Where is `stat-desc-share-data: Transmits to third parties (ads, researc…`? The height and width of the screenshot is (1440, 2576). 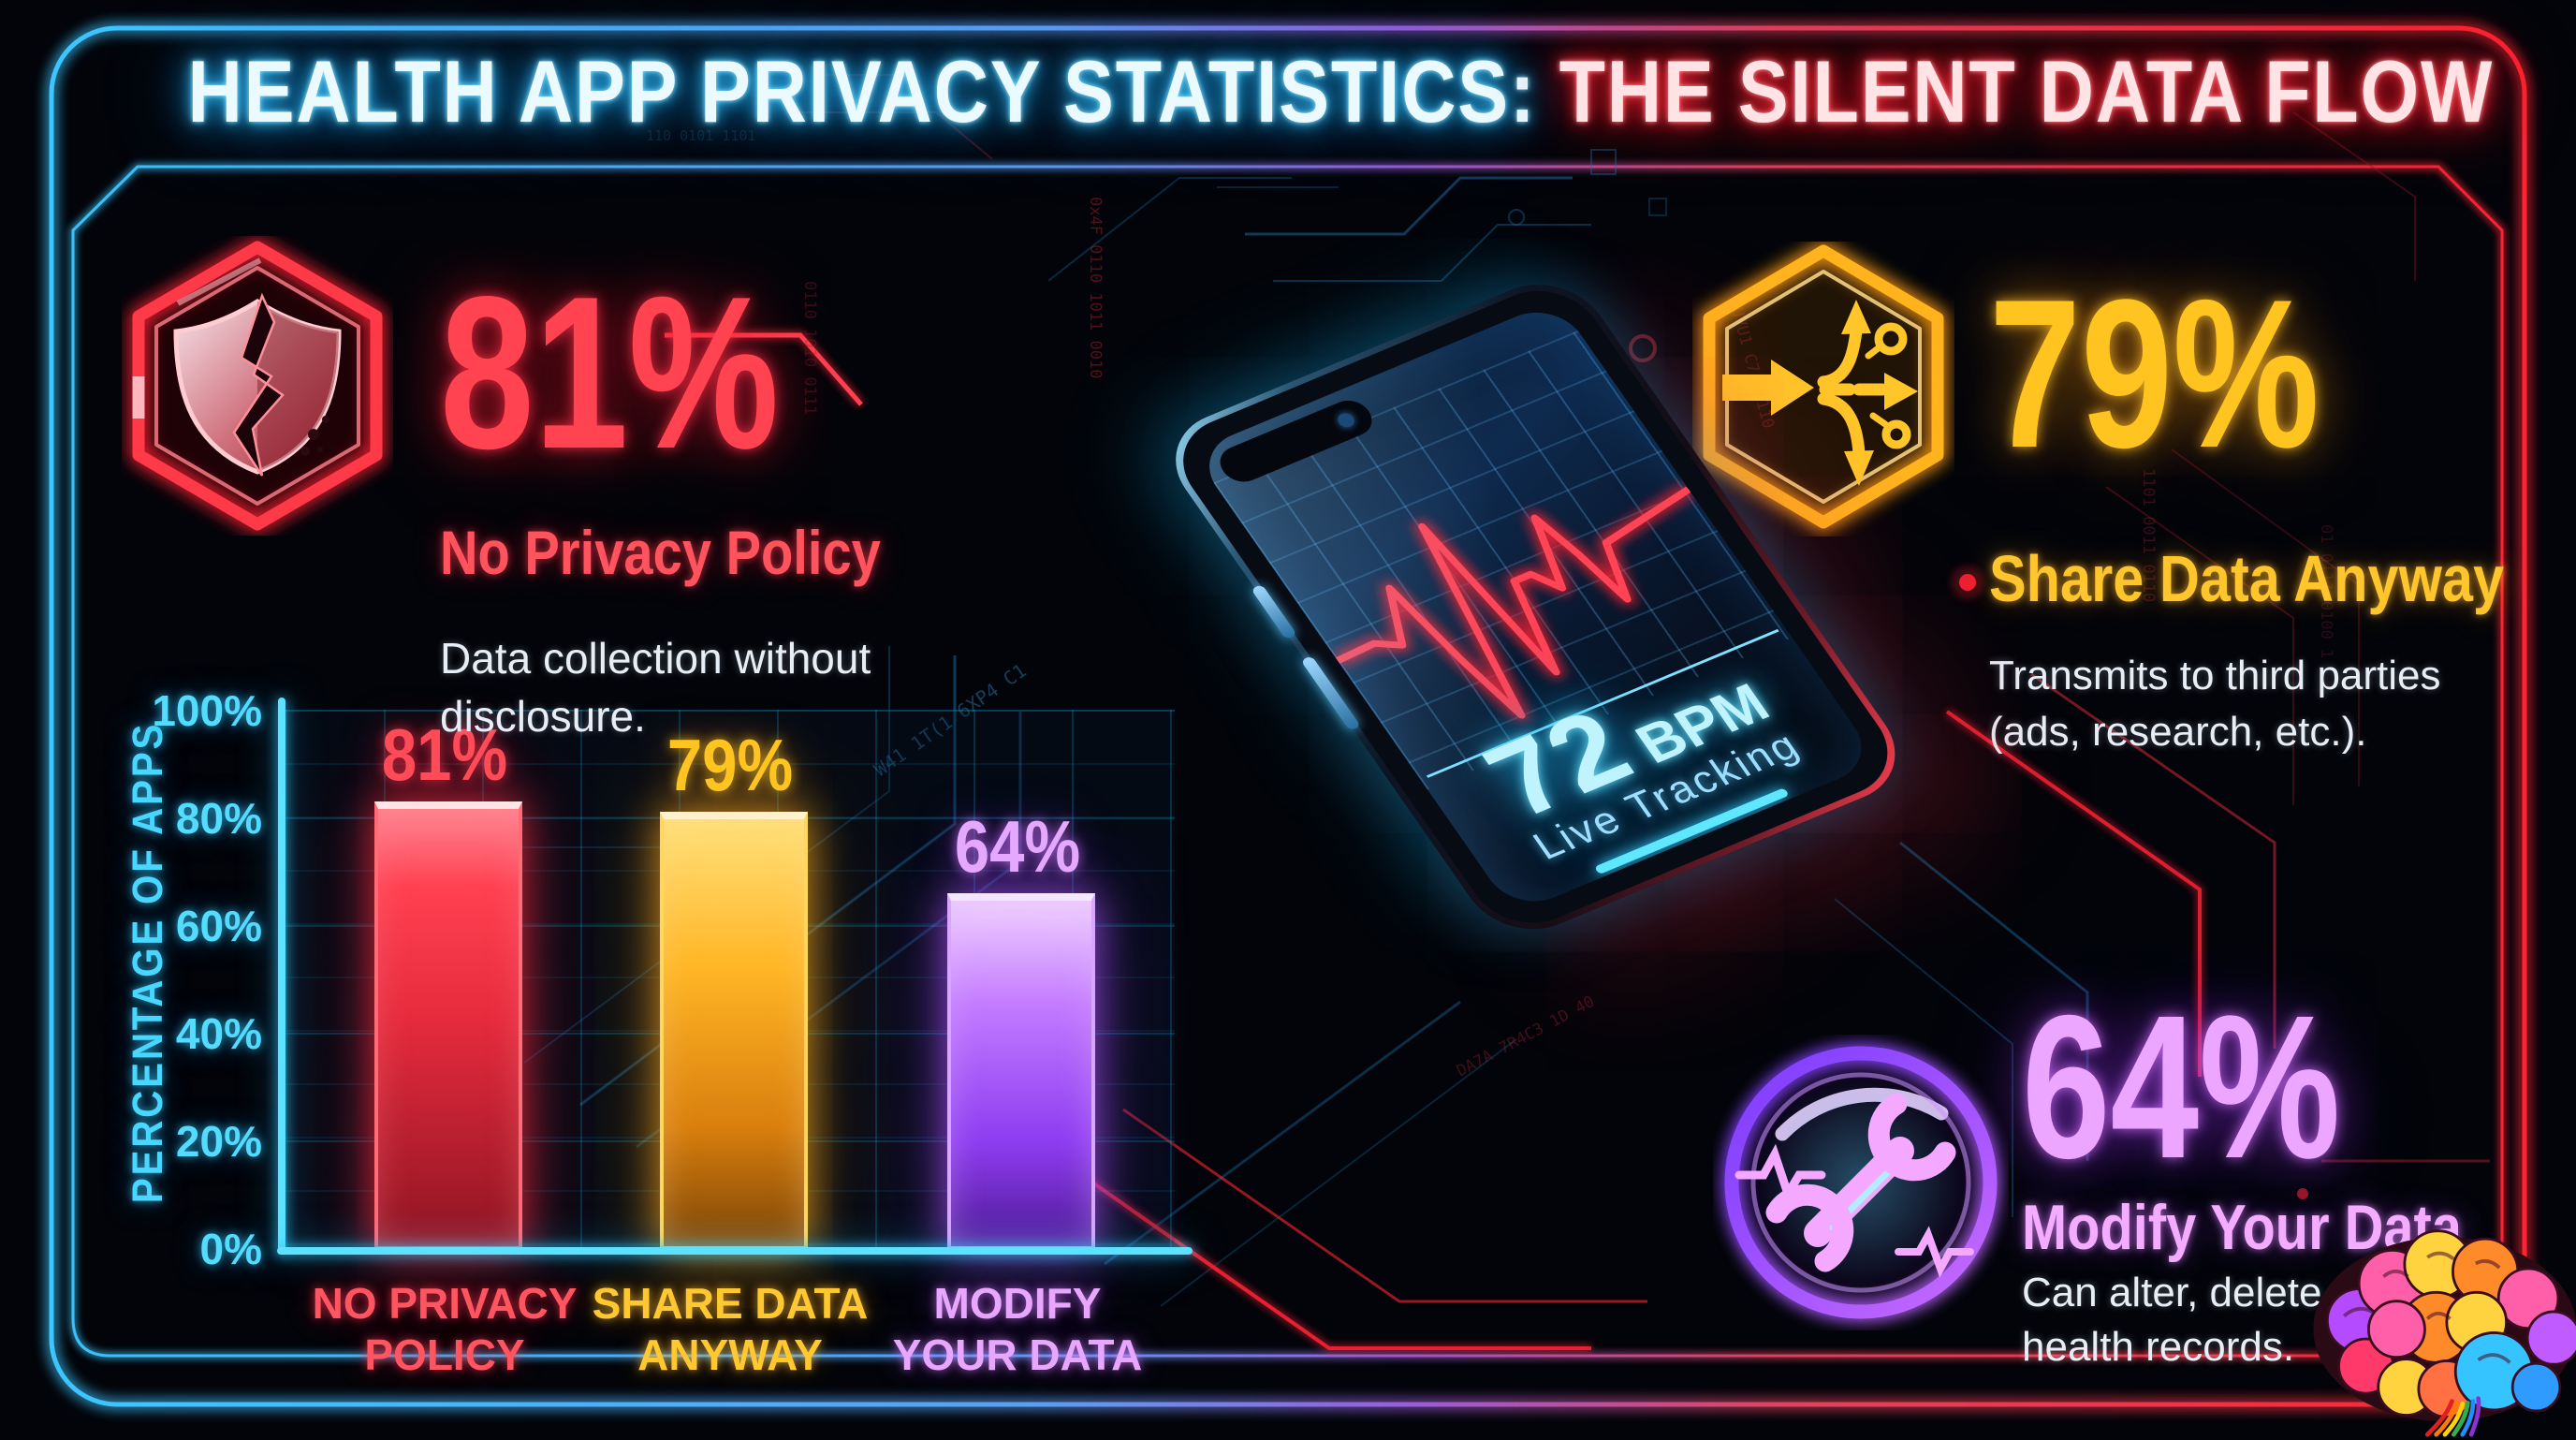
stat-desc-share-data: Transmits to third parties (ads, researc… is located at coordinates (2215, 704).